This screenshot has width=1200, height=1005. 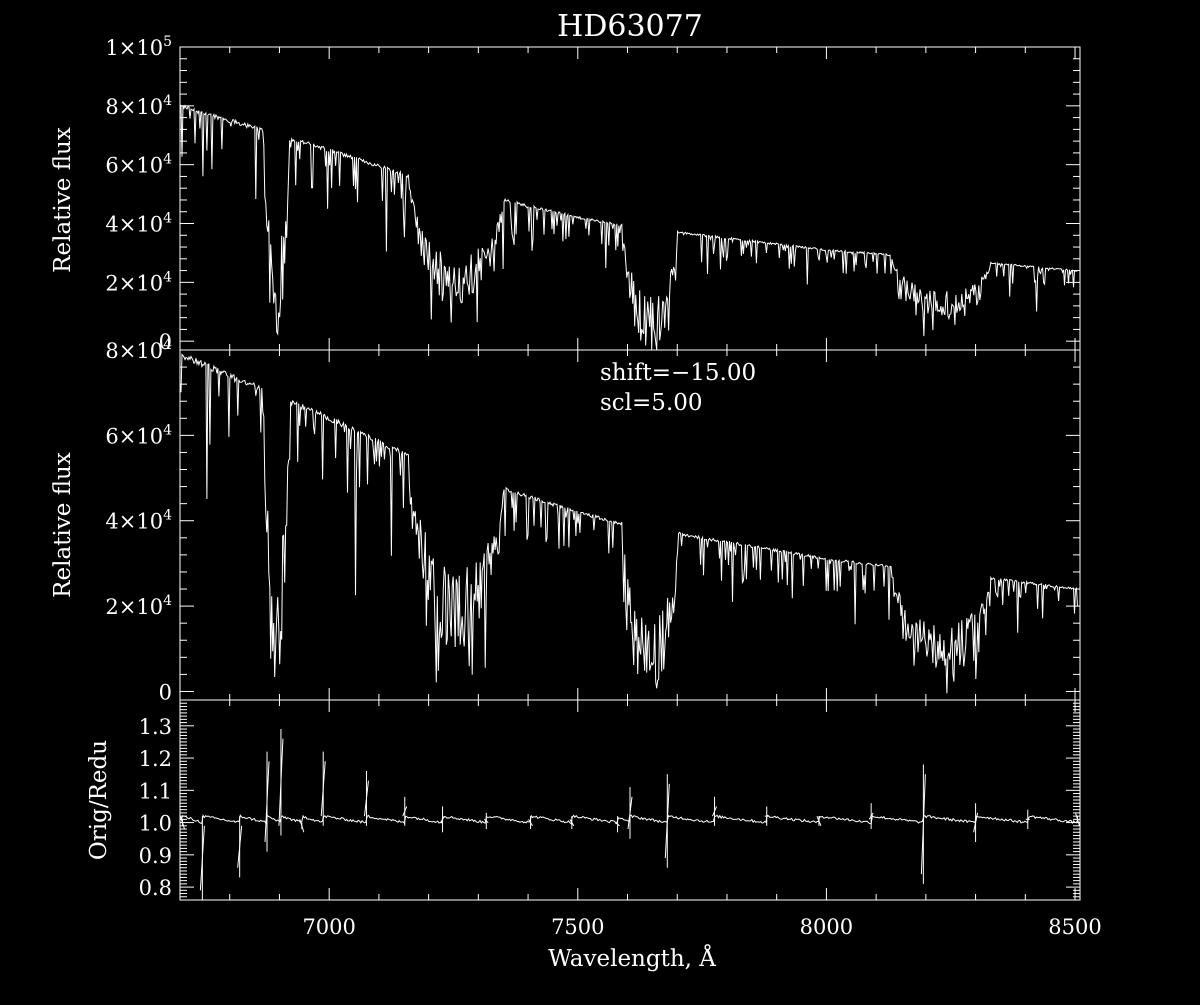 I want to click on annotation-scl: scl=5.00, so click(x=651, y=403).